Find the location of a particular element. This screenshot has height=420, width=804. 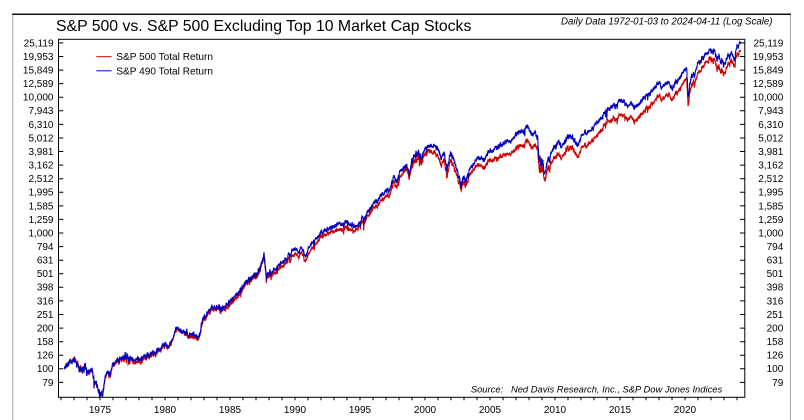

svg-text: 1980 is located at coordinates (165, 410).